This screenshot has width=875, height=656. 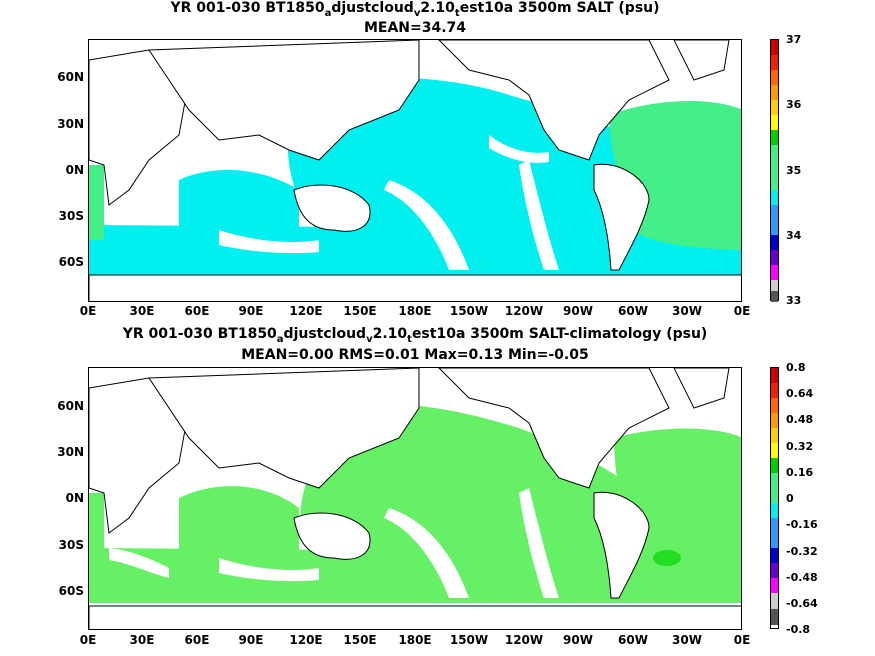 What do you see at coordinates (415, 640) in the screenshot?
I see `bottom-lon-label: 180E` at bounding box center [415, 640].